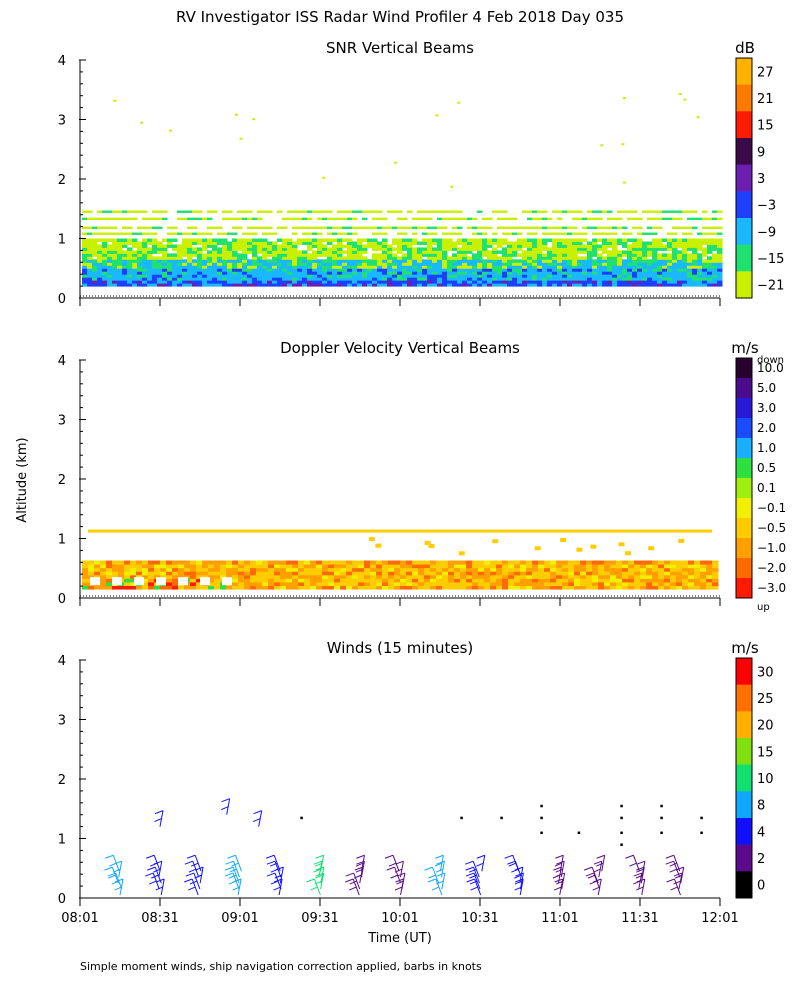 Image resolution: width=800 pixels, height=1000 pixels. Describe the element at coordinates (257, 812) in the screenshot. I see `wind-barb-upper-flag` at that location.